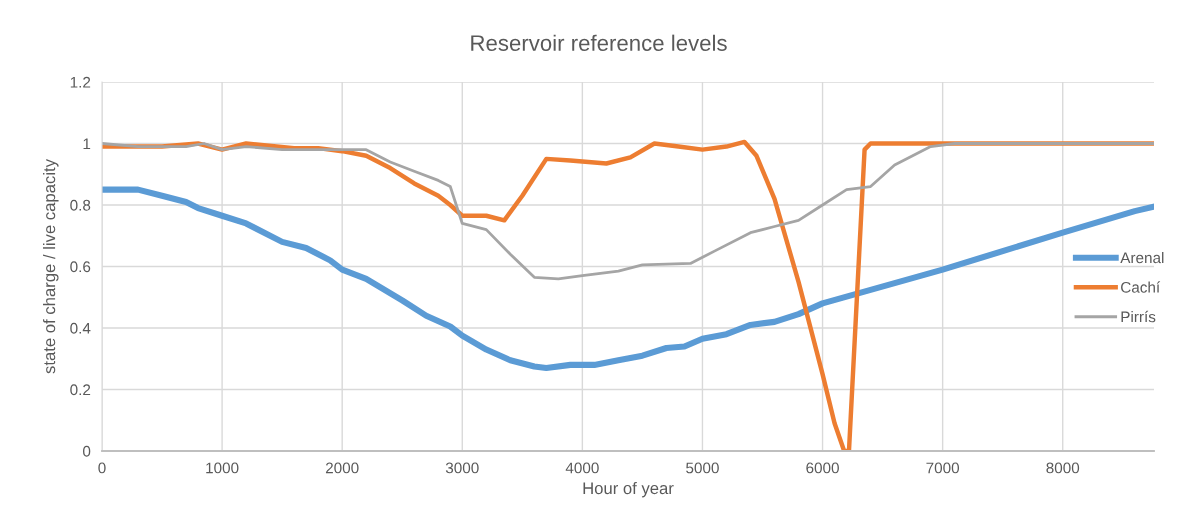 The image size is (1197, 515). Describe the element at coordinates (599, 42) in the screenshot. I see `chart-title: Reservoir reference levels` at that location.